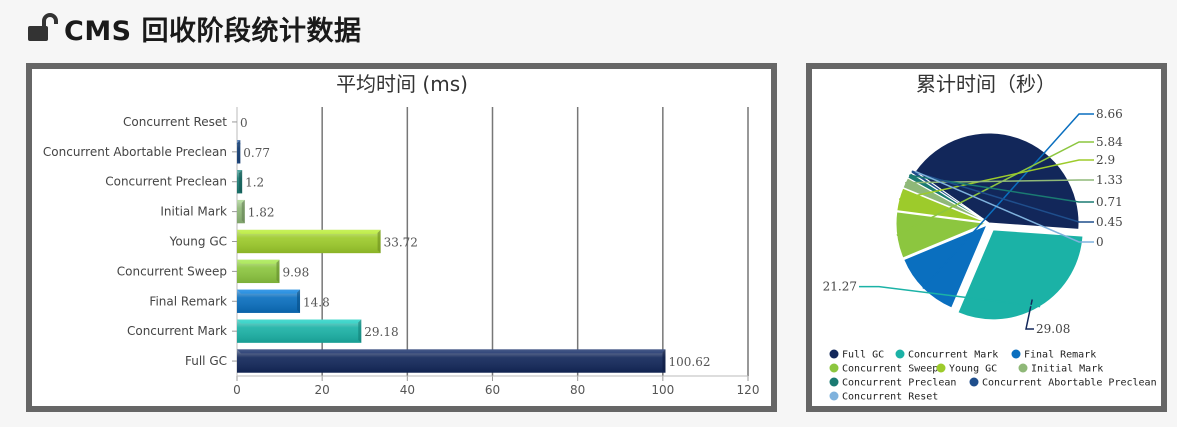 The height and width of the screenshot is (427, 1177). What do you see at coordinates (239, 152) in the screenshot?
I see `bar-side-bevel-concurrent-abortable-preclean` at bounding box center [239, 152].